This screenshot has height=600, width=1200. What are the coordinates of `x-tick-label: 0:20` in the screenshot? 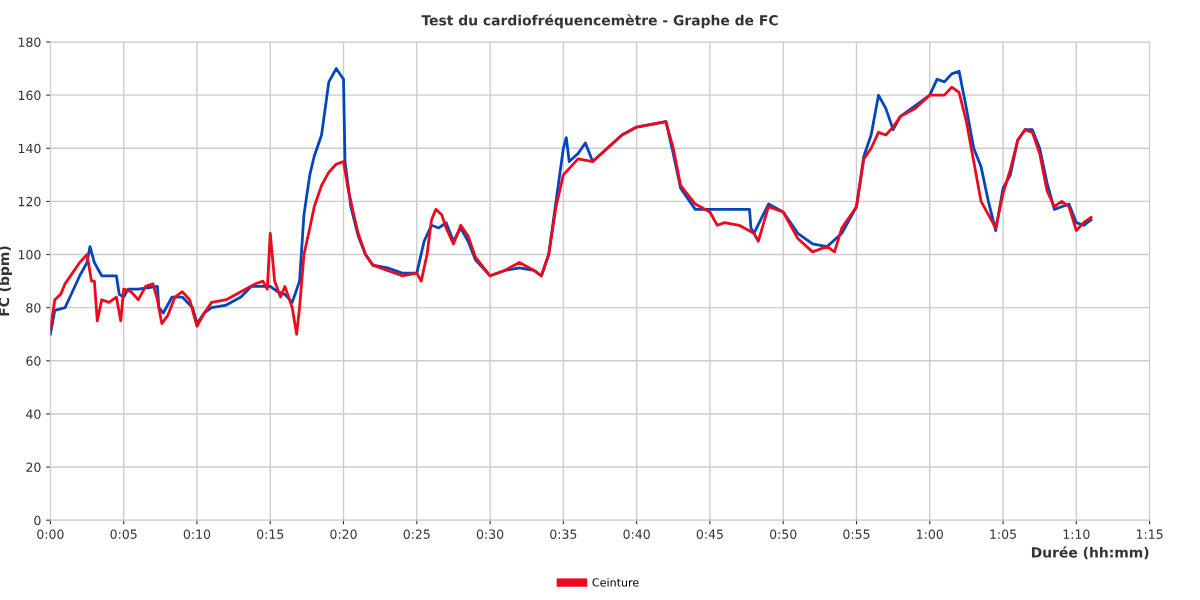 It's located at (343, 534).